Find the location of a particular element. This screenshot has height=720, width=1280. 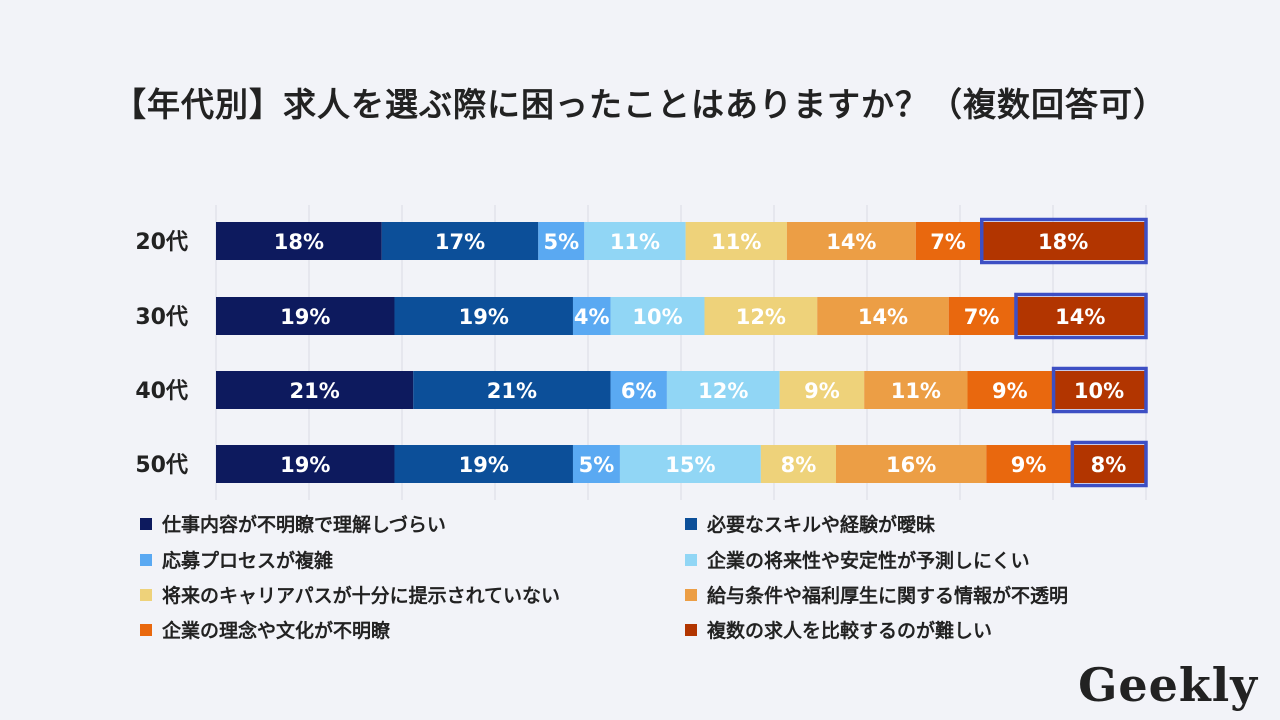

legend-item: 企業の将来性や安定性が予測しにくい is located at coordinates (857, 559).